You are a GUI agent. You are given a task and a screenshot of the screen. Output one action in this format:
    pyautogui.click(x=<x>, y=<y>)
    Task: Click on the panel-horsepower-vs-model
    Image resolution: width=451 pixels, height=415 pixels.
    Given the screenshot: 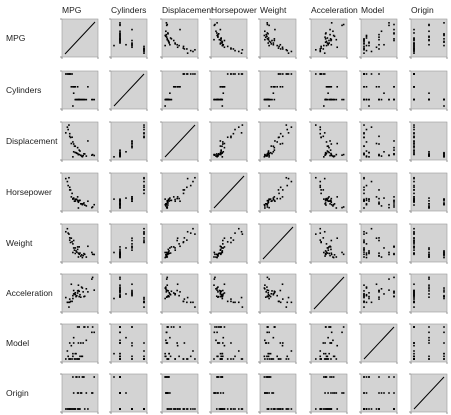 What is the action you would take?
    pyautogui.click(x=378, y=192)
    